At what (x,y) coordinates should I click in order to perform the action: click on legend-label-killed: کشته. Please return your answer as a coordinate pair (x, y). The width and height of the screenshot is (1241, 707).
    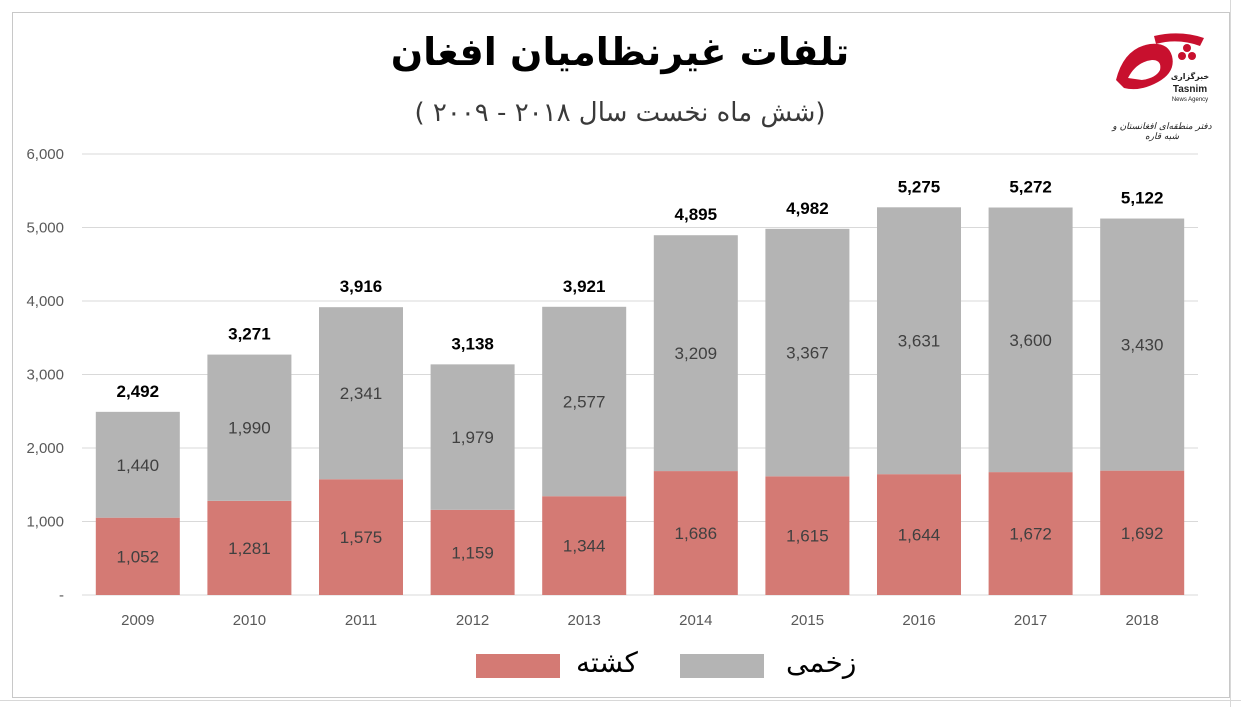
    Looking at the image, I should click on (607, 662).